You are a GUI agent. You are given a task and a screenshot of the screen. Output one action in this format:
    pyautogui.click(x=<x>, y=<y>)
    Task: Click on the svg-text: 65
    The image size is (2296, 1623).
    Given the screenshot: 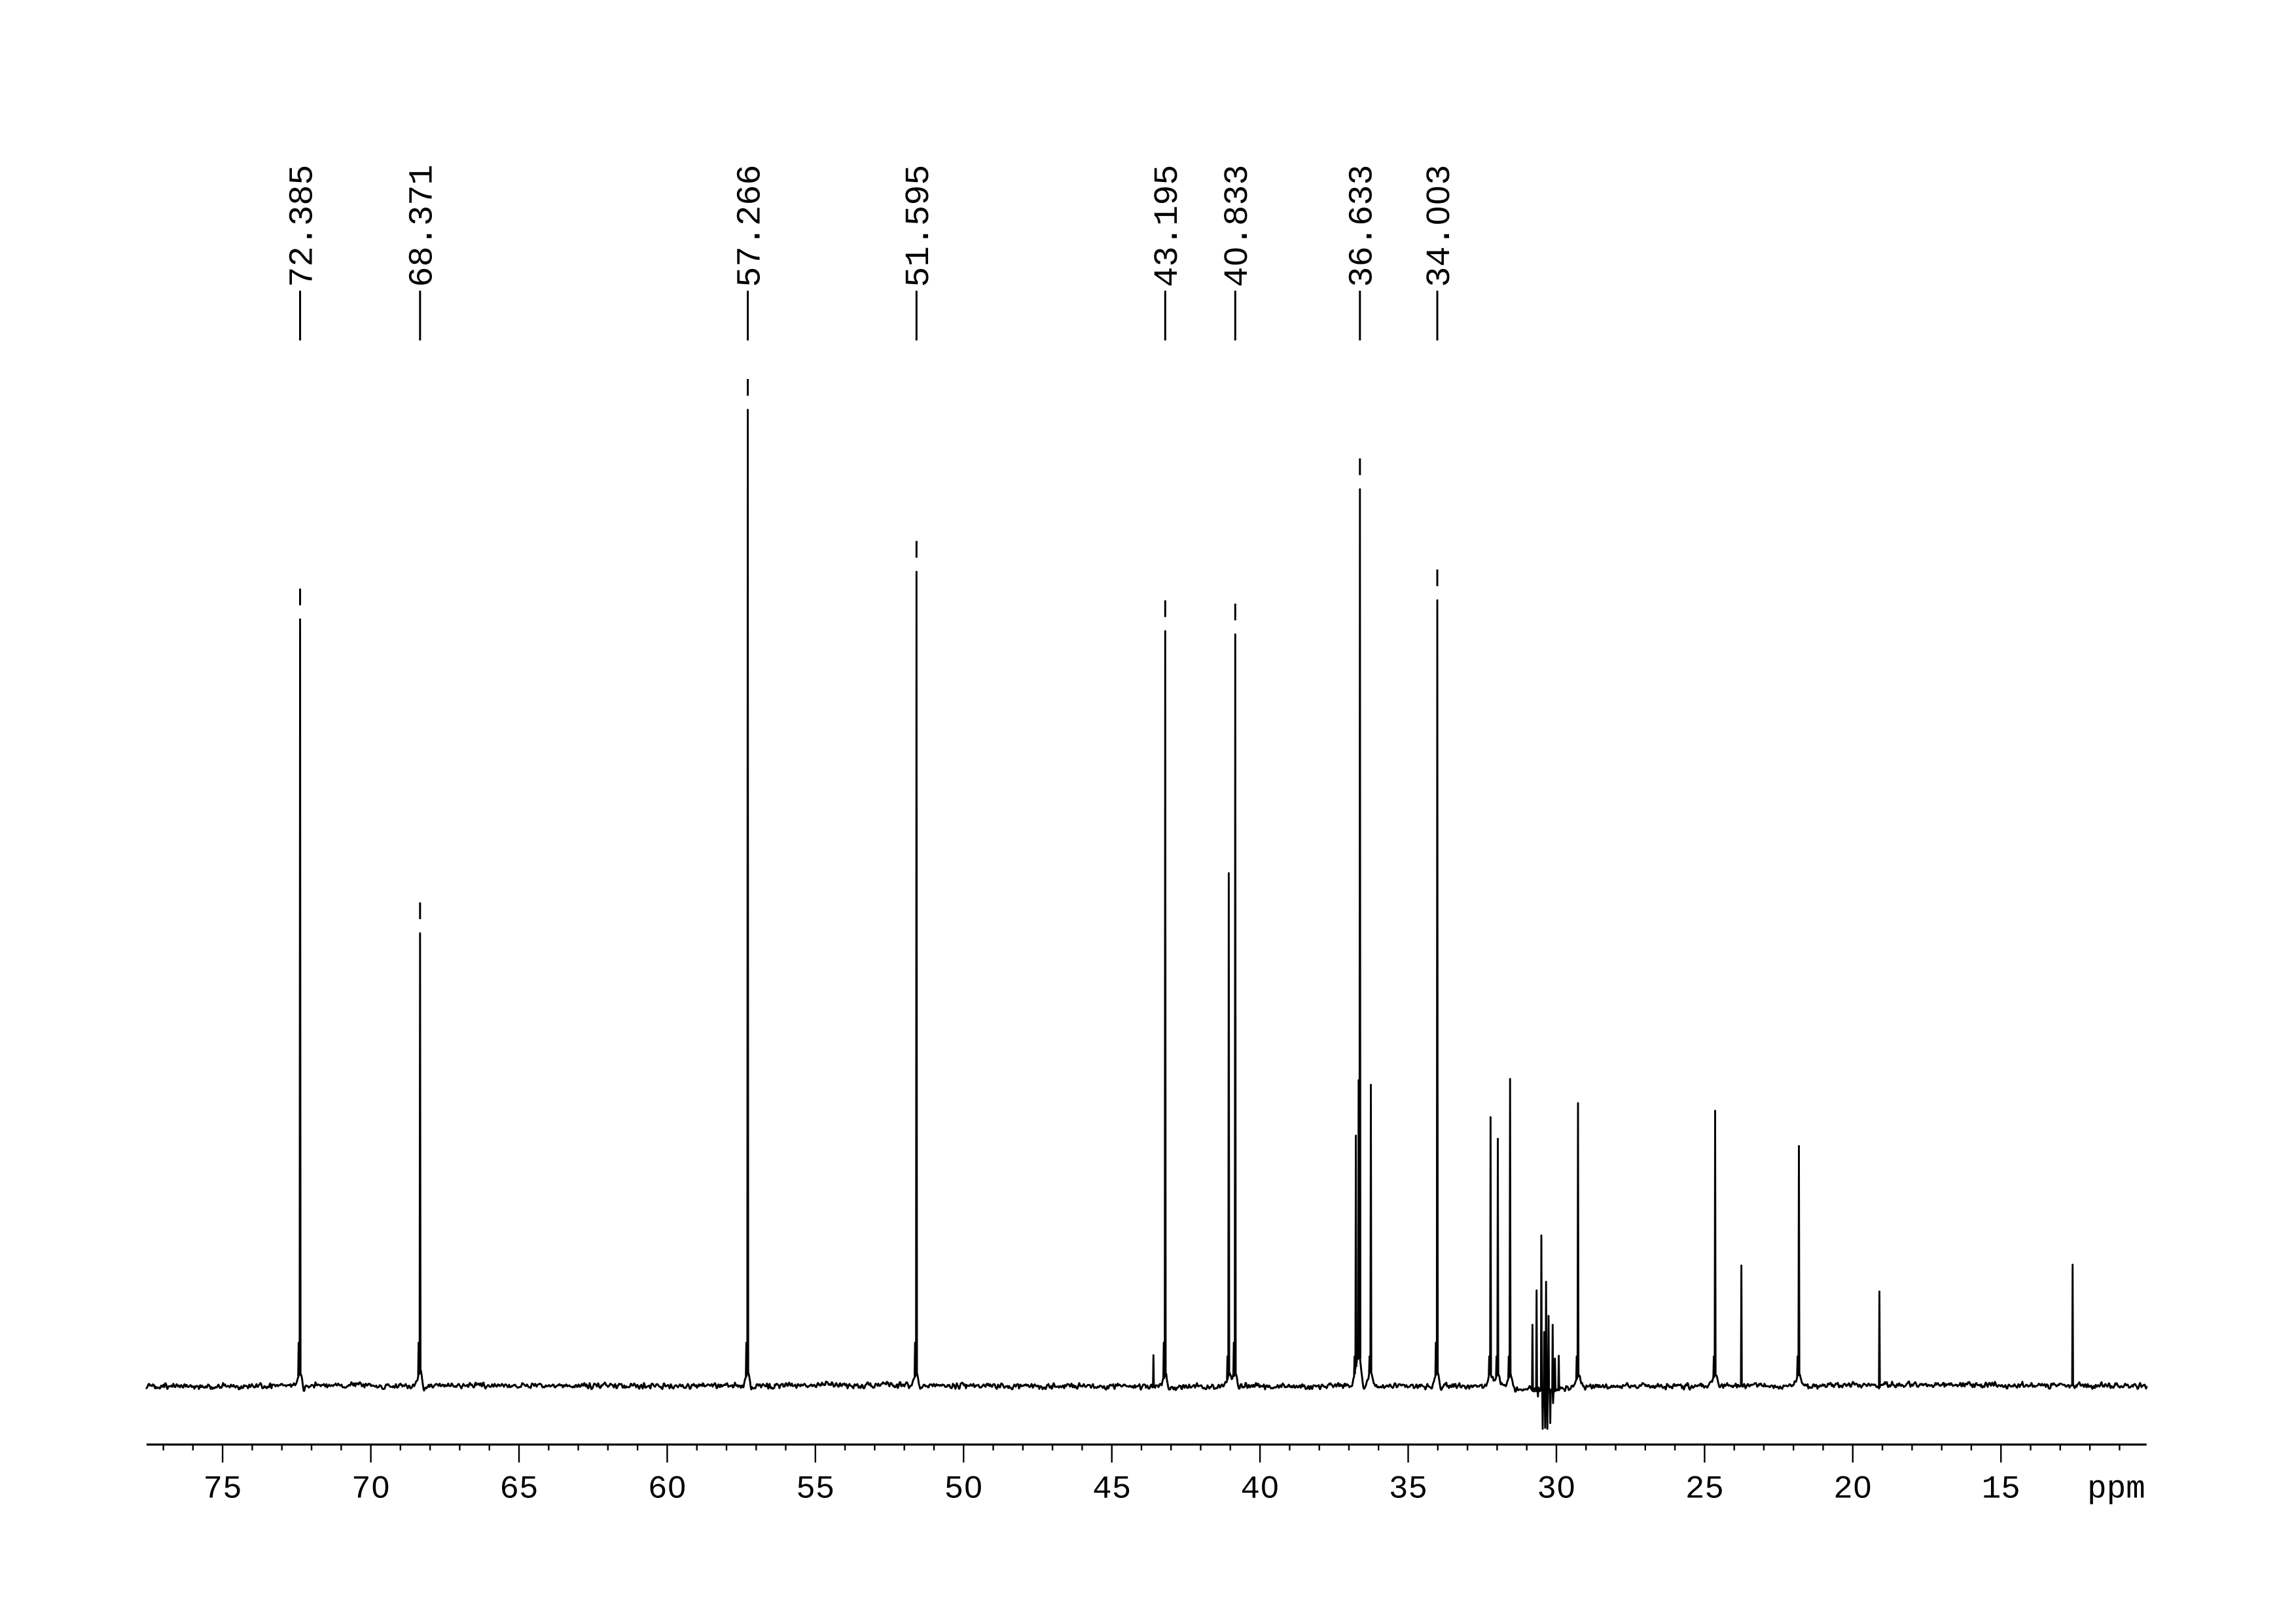 What is the action you would take?
    pyautogui.click(x=518, y=1489)
    